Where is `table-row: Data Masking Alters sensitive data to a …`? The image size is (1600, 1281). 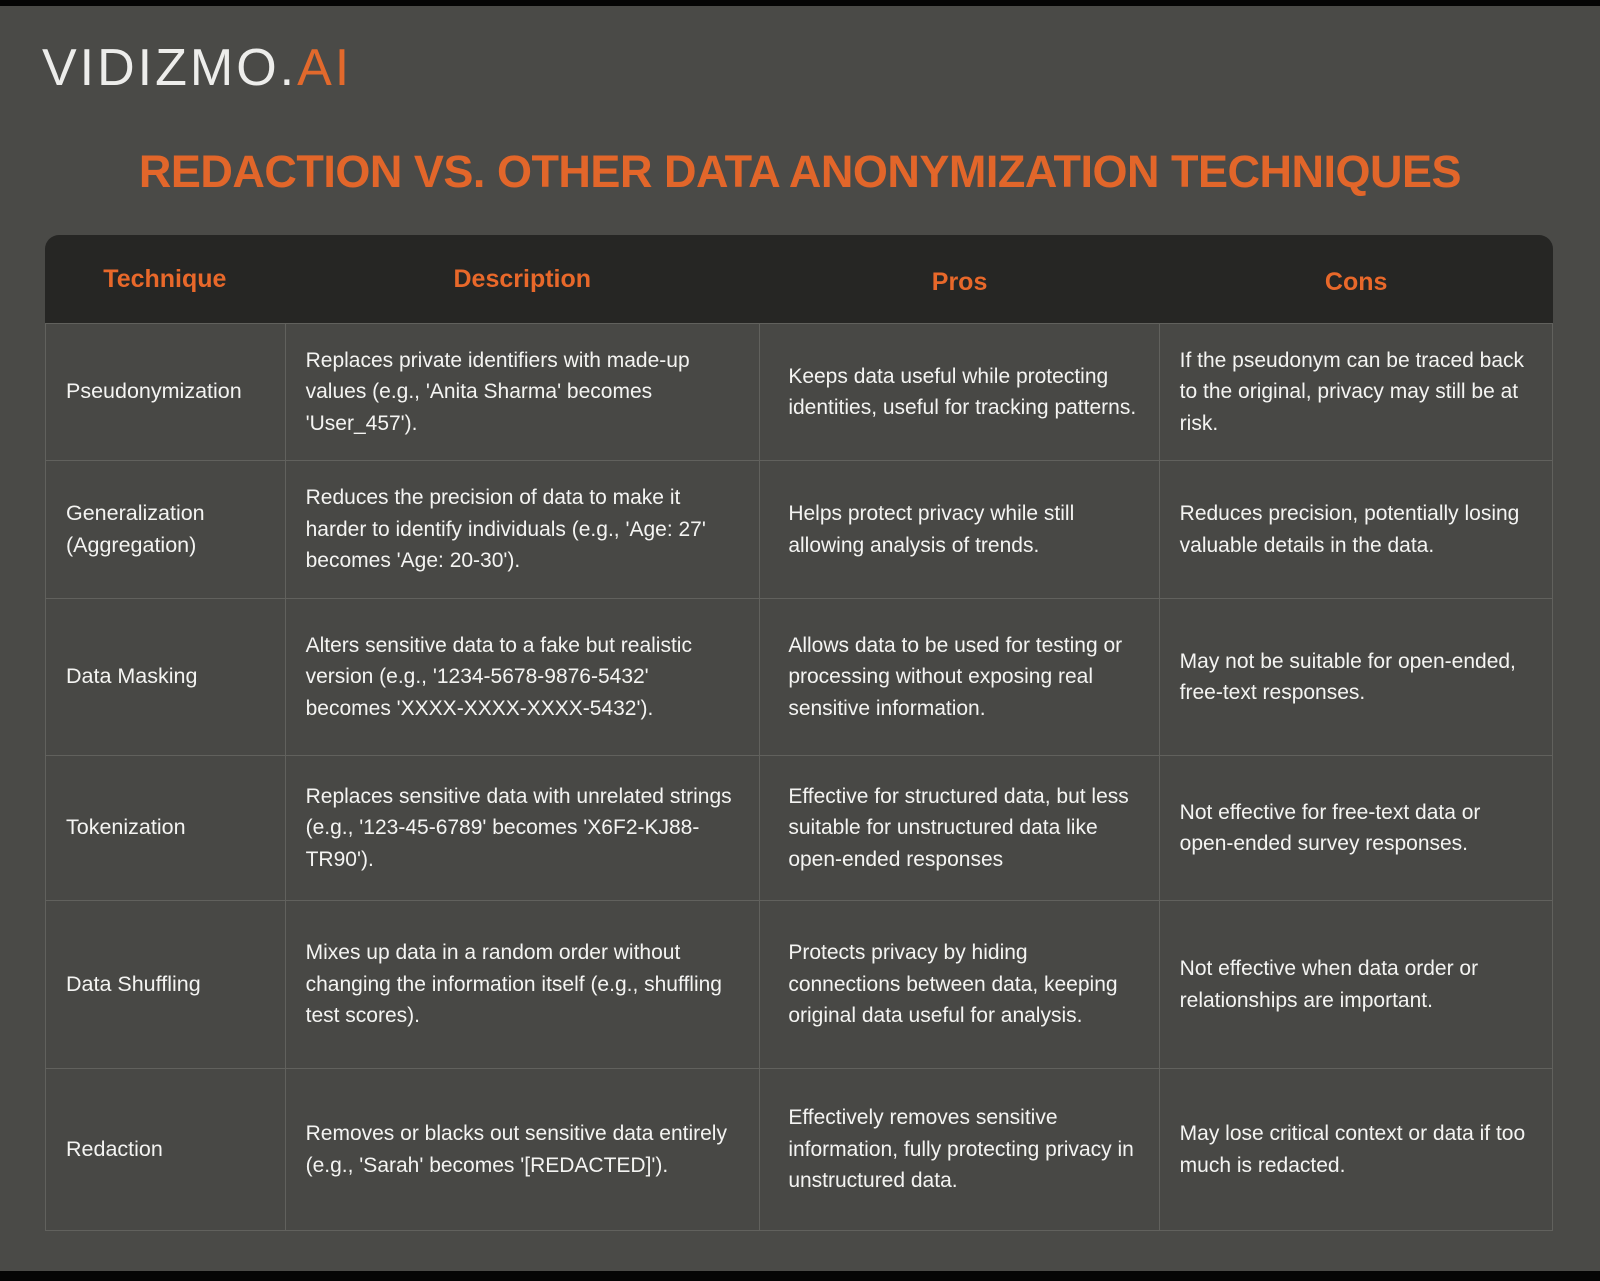 table-row: Data Masking Alters sensitive data to a … is located at coordinates (799, 677).